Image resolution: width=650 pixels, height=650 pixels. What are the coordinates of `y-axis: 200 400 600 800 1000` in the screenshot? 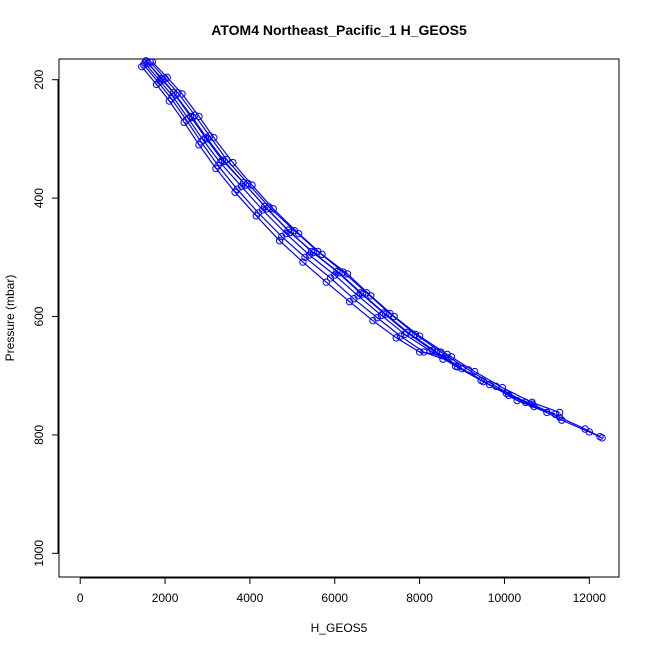 It's located at (45, 318).